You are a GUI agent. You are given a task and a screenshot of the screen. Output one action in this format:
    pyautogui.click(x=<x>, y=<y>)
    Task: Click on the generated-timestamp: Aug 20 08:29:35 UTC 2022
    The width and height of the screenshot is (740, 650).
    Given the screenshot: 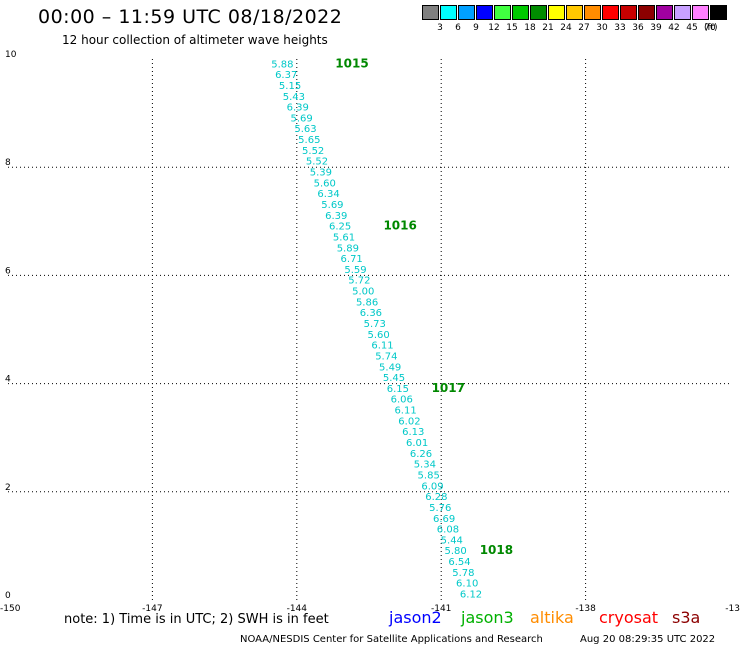 What is the action you would take?
    pyautogui.click(x=648, y=639)
    